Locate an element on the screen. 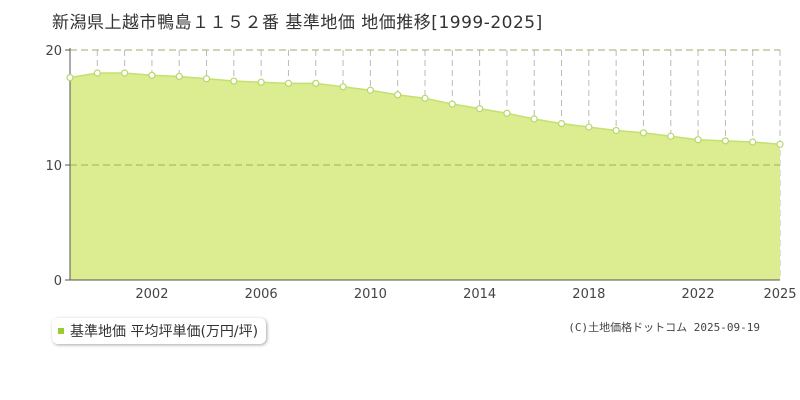 The height and width of the screenshot is (400, 800). source-credit: (C)土地価格ドットコム 2025-09-19 is located at coordinates (664, 327).